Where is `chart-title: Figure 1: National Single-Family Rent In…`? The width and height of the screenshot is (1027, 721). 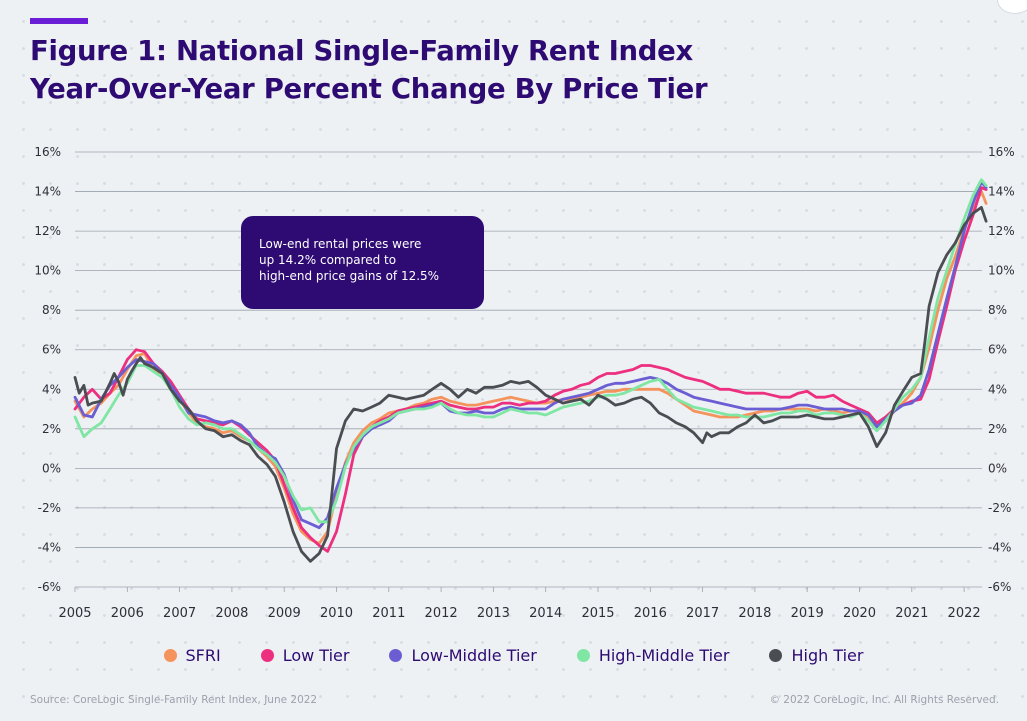 chart-title: Figure 1: National Single-Family Rent In… is located at coordinates (369, 70).